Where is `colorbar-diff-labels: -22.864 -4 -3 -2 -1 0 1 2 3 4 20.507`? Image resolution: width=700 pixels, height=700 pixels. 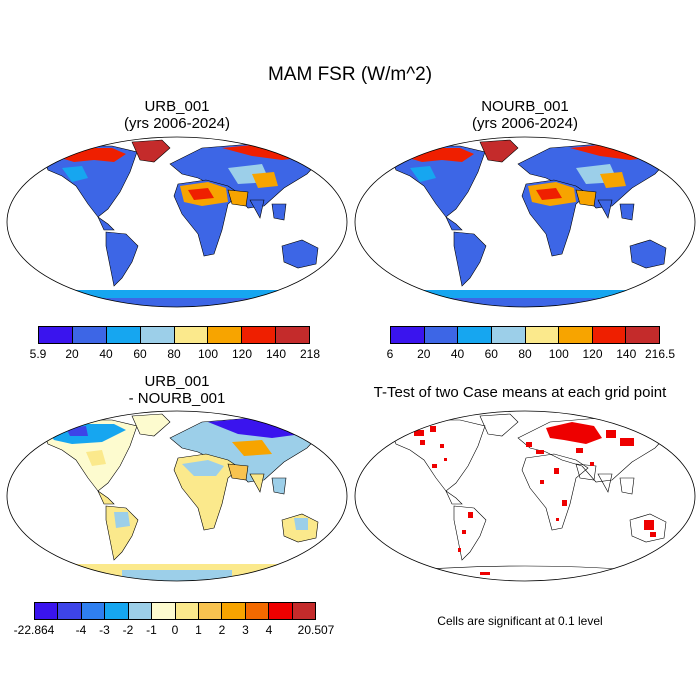 colorbar-diff-labels: -22.864 -4 -3 -2 -1 0 1 2 3 4 20.507 is located at coordinates (174, 631).